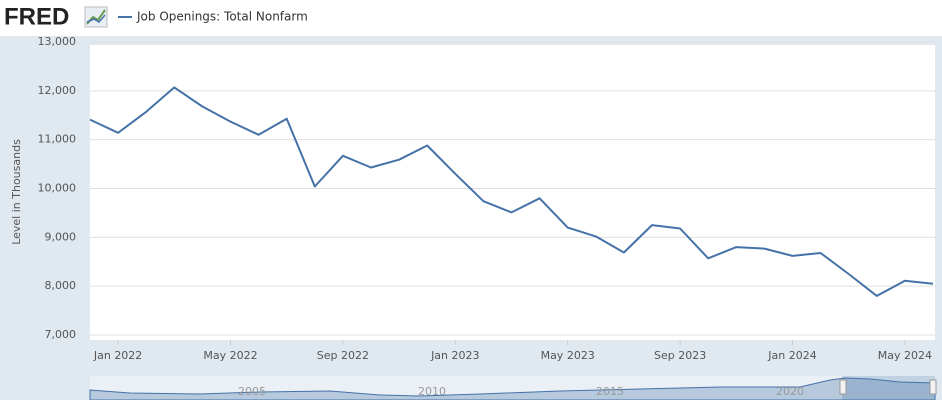 The height and width of the screenshot is (400, 942). Describe the element at coordinates (568, 355) in the screenshot. I see `x-tick-label: May 2023` at that location.